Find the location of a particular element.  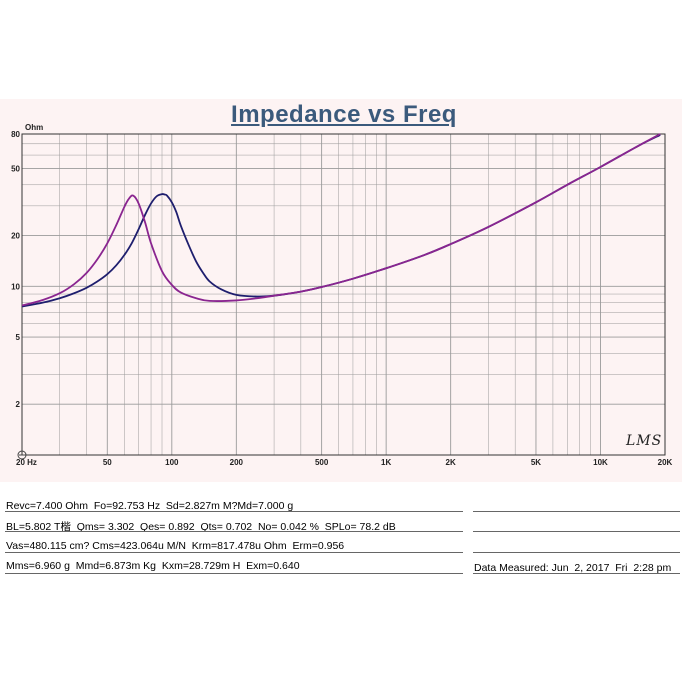

x-tick-label: 20K is located at coordinates (665, 462).